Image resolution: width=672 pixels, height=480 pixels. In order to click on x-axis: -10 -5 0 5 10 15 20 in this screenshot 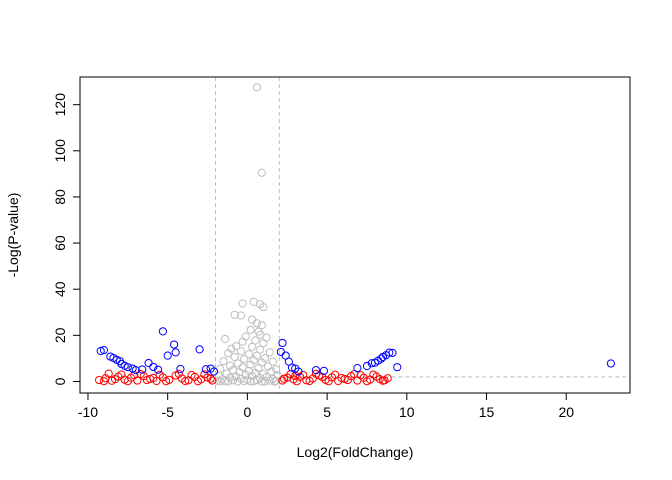, I will do `click(326, 406)`.